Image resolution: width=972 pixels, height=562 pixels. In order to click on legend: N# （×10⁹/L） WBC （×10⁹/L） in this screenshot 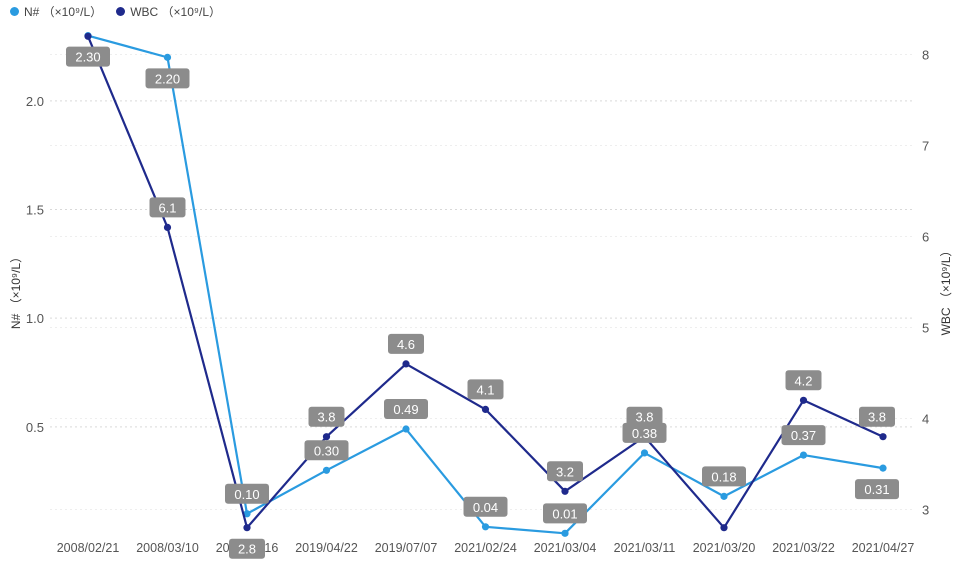, I will do `click(115, 11)`.